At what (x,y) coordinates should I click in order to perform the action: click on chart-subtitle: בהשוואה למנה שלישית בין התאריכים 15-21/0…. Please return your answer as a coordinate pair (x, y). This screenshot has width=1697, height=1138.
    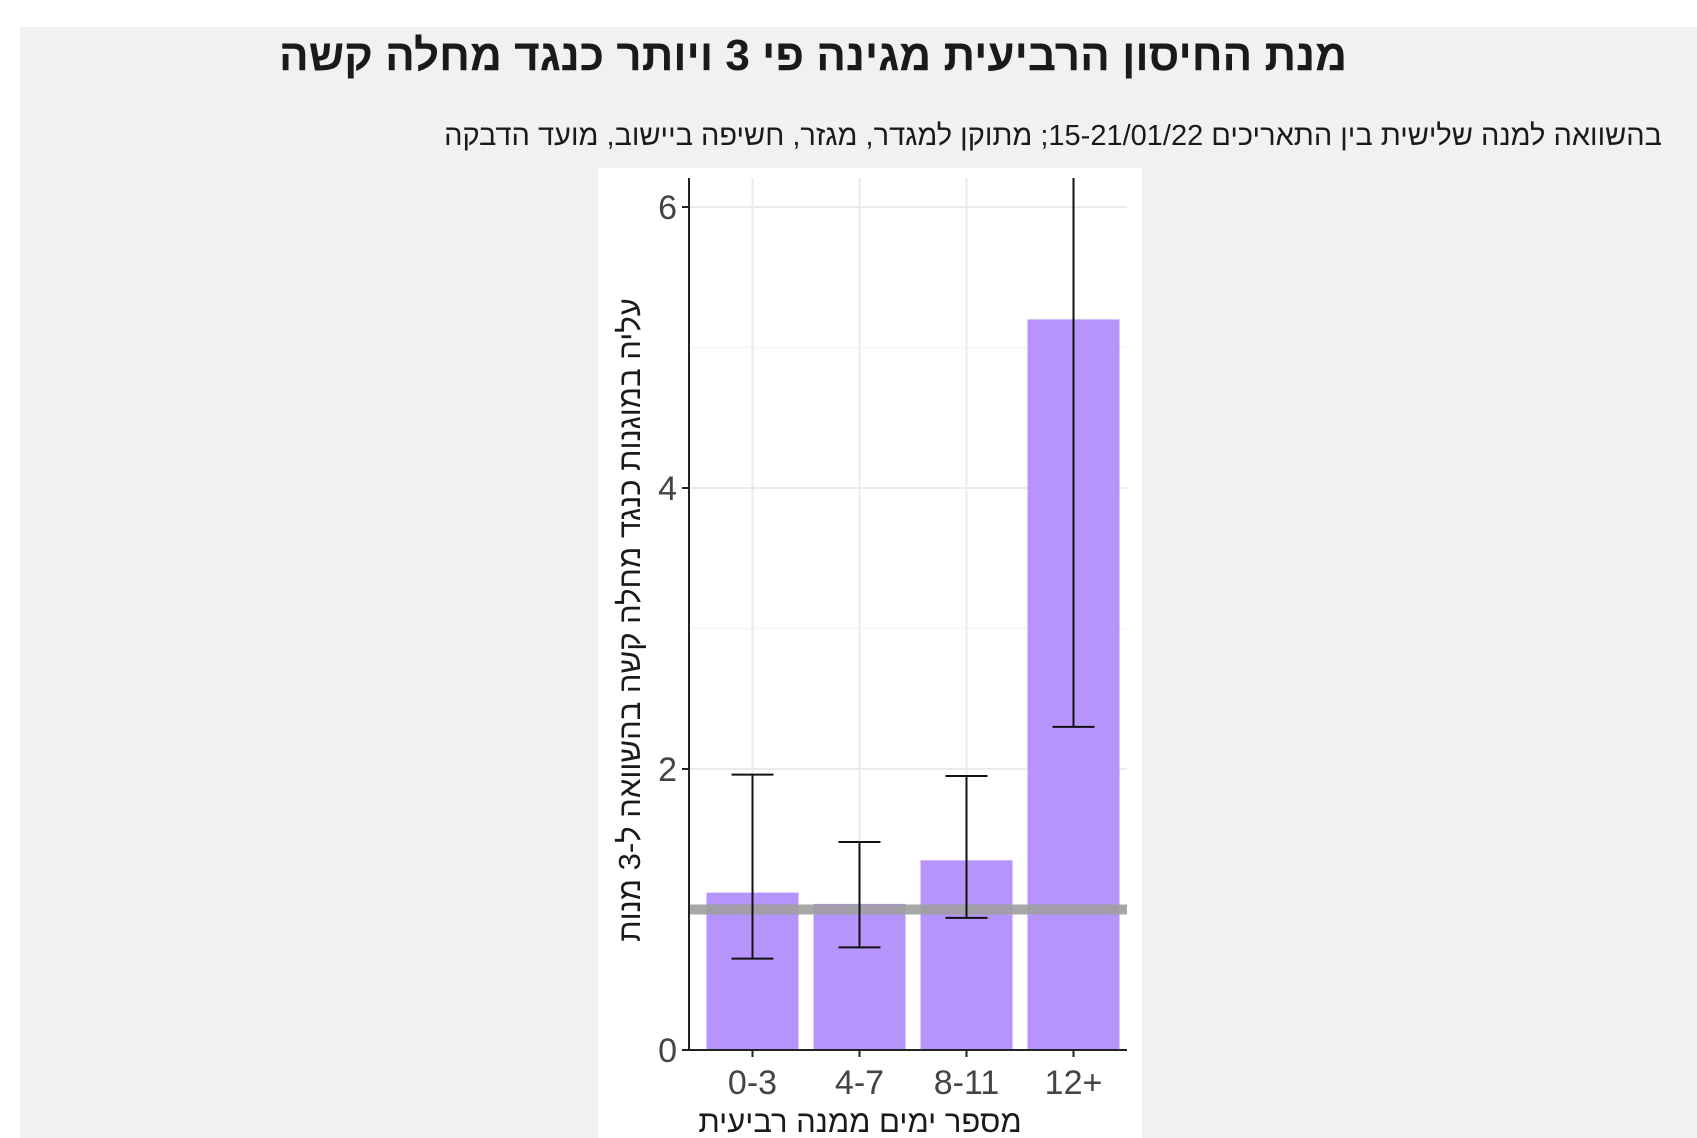
    Looking at the image, I should click on (1053, 136).